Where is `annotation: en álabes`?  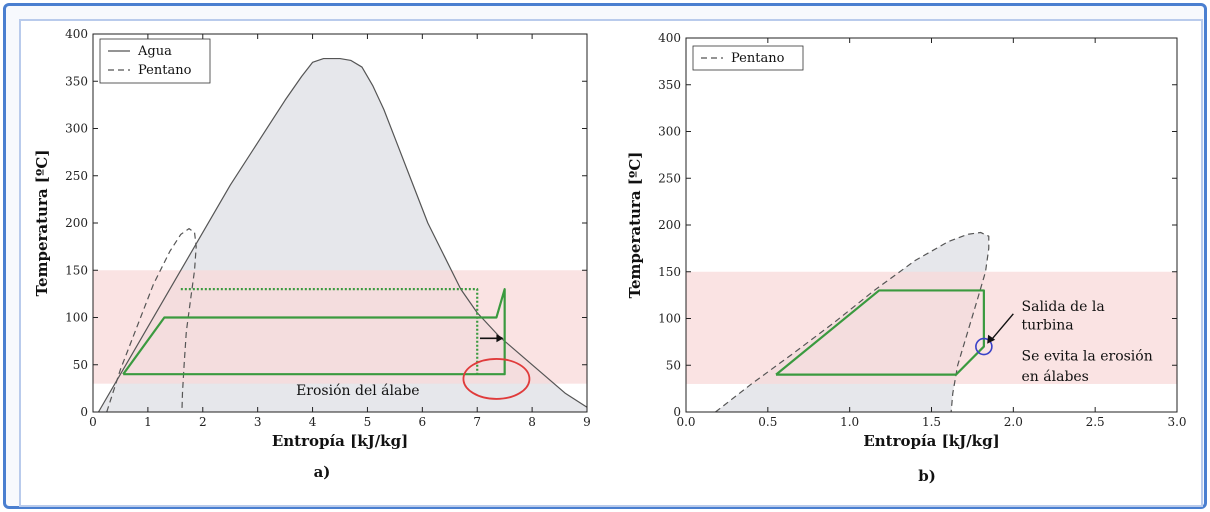
annotation: en álabes is located at coordinates (1055, 377).